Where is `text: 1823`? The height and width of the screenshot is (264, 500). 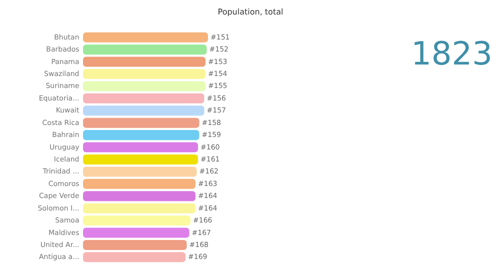 text: 1823 is located at coordinates (451, 53).